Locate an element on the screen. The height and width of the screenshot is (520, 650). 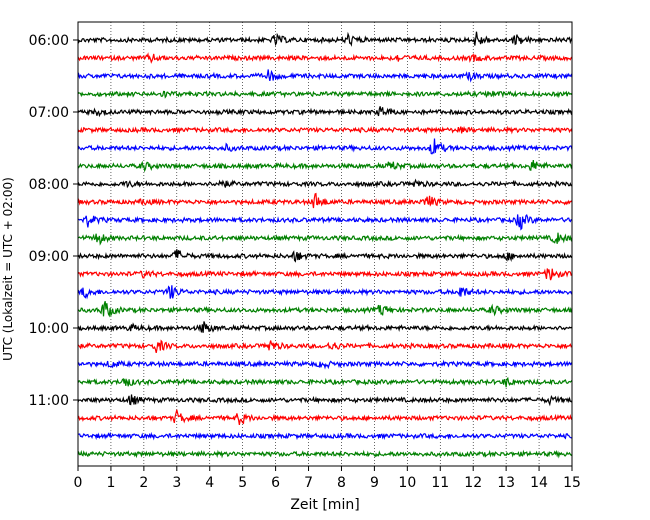
x-tick-label: 0 is located at coordinates (78, 483).